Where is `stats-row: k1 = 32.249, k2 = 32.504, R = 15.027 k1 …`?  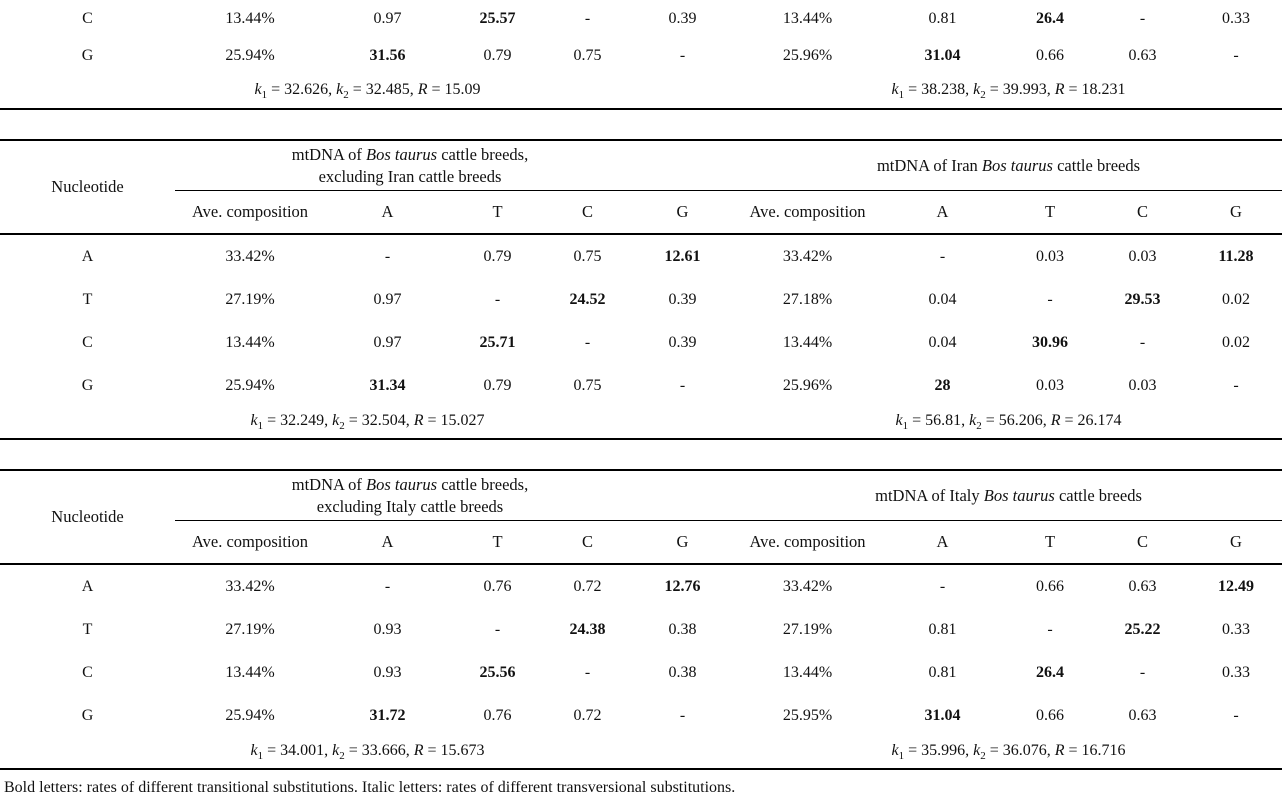
stats-row: k1 = 32.249, k2 = 32.504, R = 15.027 k1 … is located at coordinates (641, 423).